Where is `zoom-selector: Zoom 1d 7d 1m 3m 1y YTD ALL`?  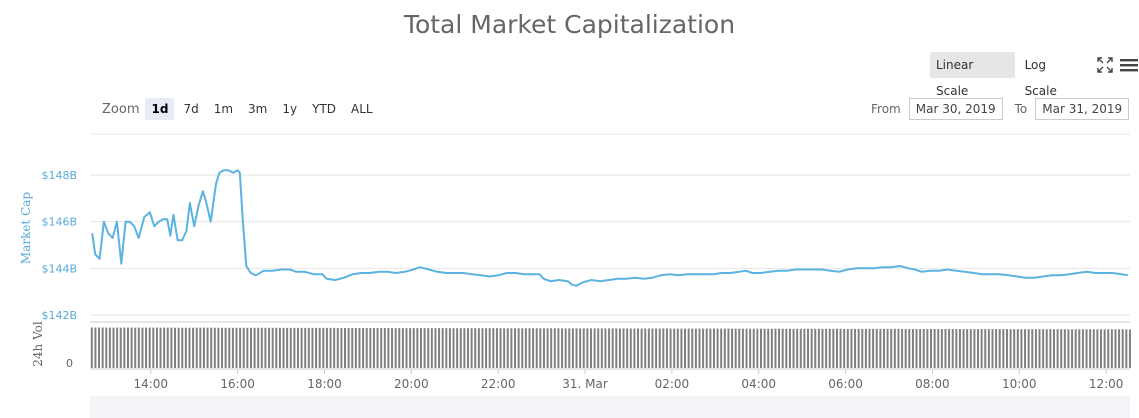
zoom-selector: Zoom 1d 7d 1m 3m 1y YTD ALL is located at coordinates (242, 109).